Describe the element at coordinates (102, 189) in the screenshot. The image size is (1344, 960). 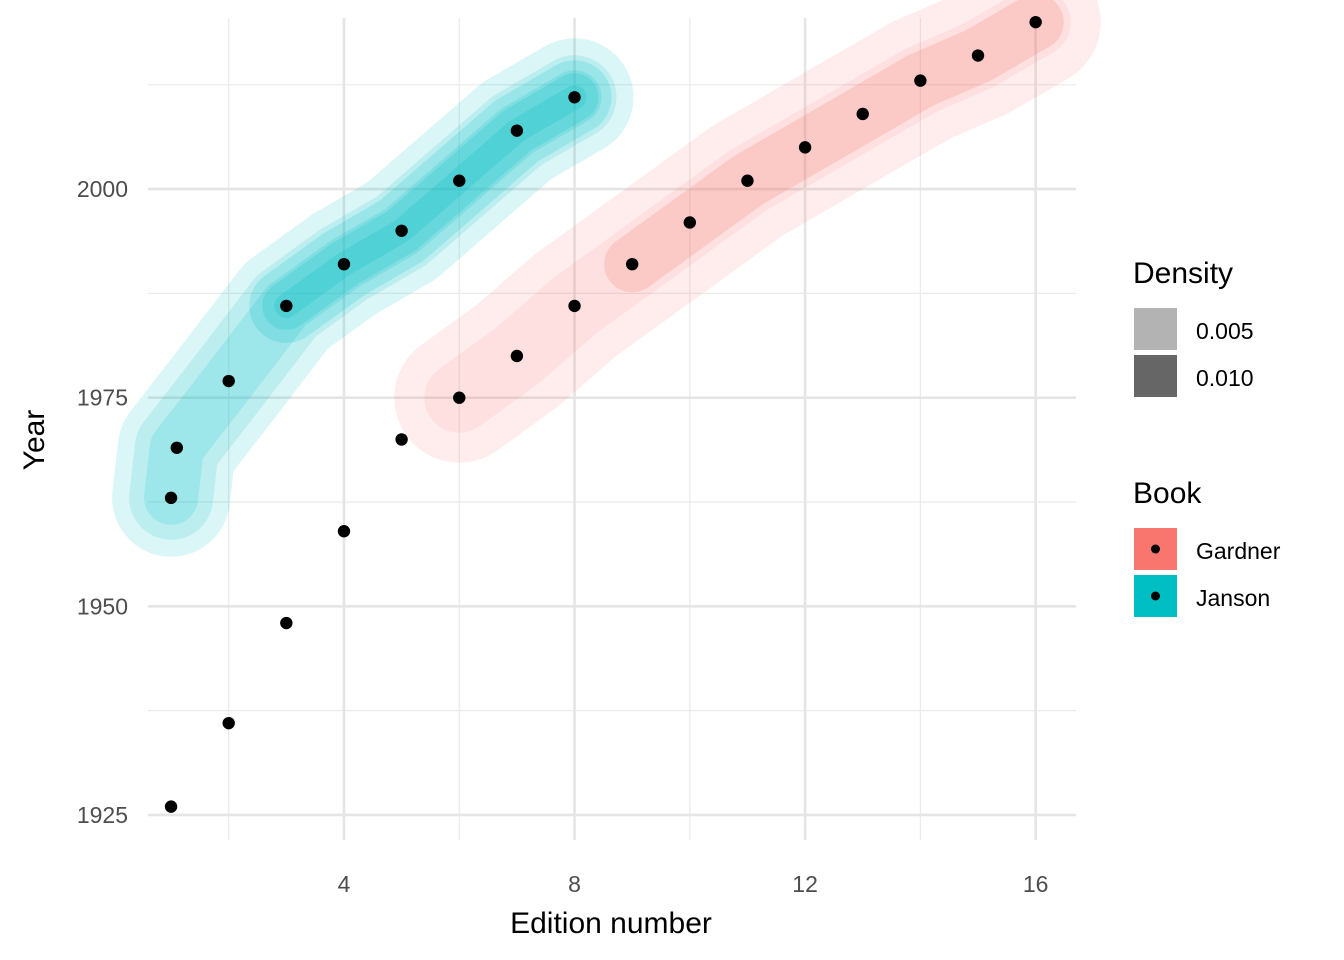
I see `y-tick-label-3: 2000` at that location.